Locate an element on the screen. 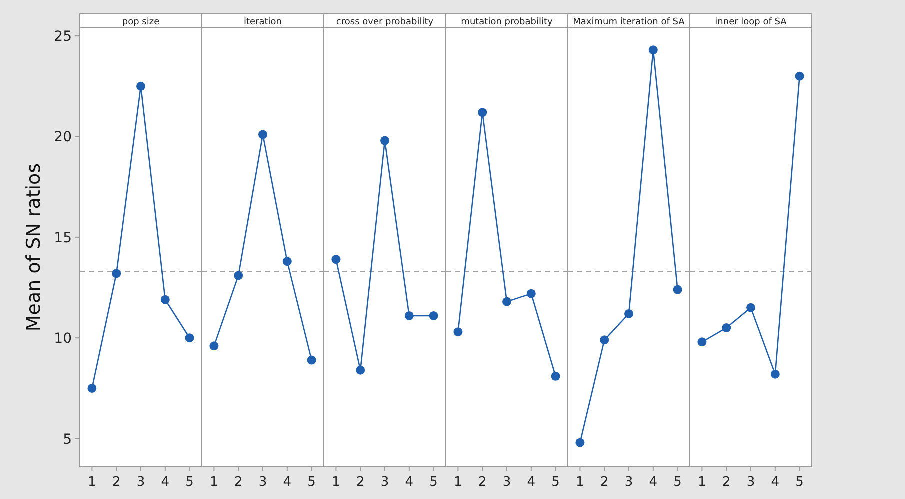  chart-title: cross over probability is located at coordinates (385, 23).